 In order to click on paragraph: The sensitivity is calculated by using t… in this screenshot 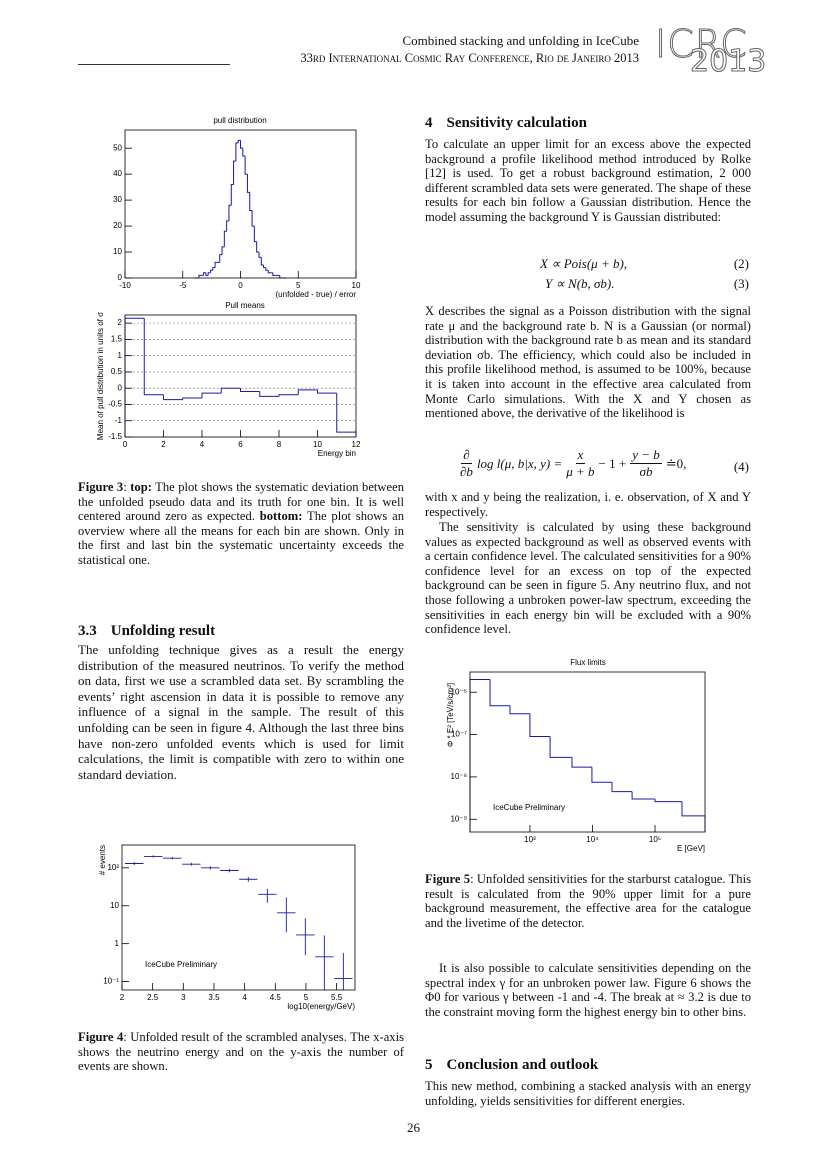, I will do `click(588, 578)`.